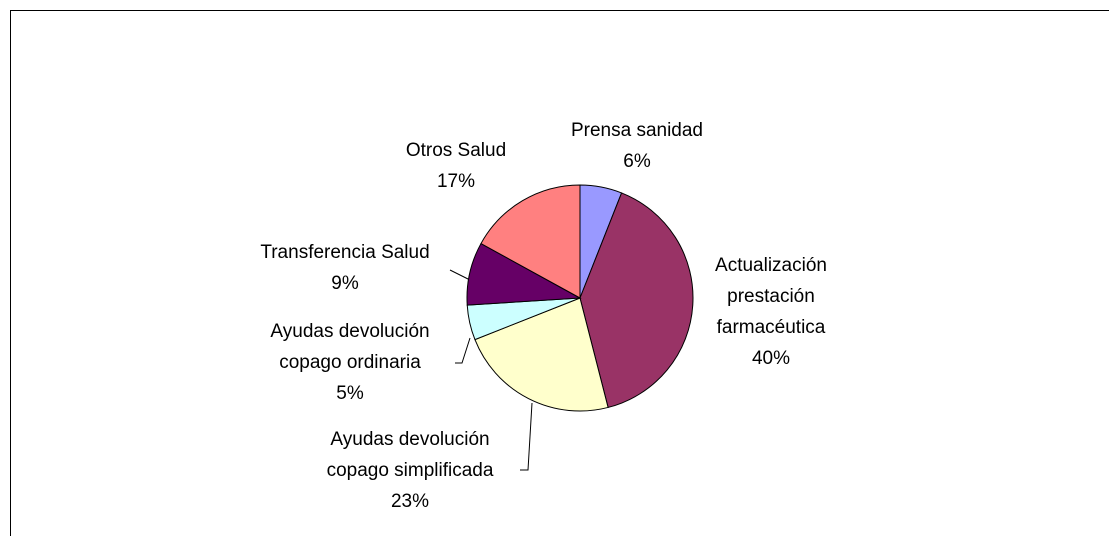 This screenshot has width=1109, height=536. What do you see at coordinates (771, 358) in the screenshot?
I see `value-label: 40%` at bounding box center [771, 358].